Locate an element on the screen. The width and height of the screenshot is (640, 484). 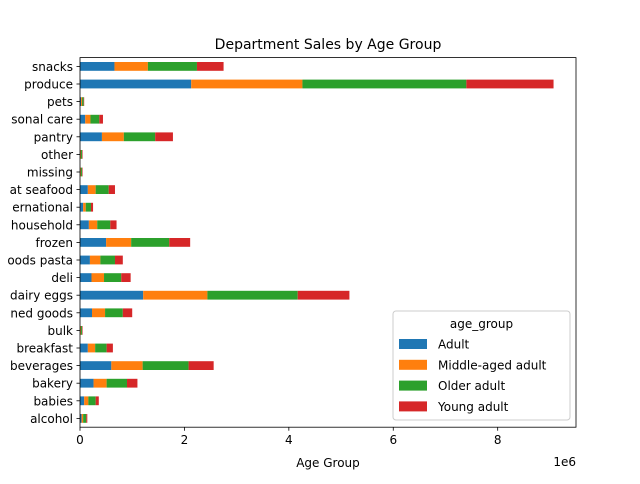
x-axis-ticks: 0 2 4 6 8 is located at coordinates (289, 437).